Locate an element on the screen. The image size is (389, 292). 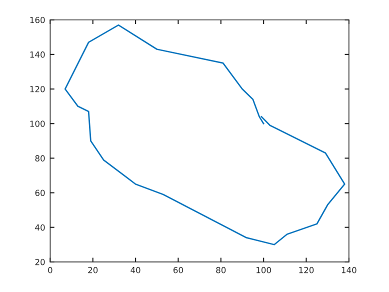
x-tick-label: 120 is located at coordinates (306, 270).